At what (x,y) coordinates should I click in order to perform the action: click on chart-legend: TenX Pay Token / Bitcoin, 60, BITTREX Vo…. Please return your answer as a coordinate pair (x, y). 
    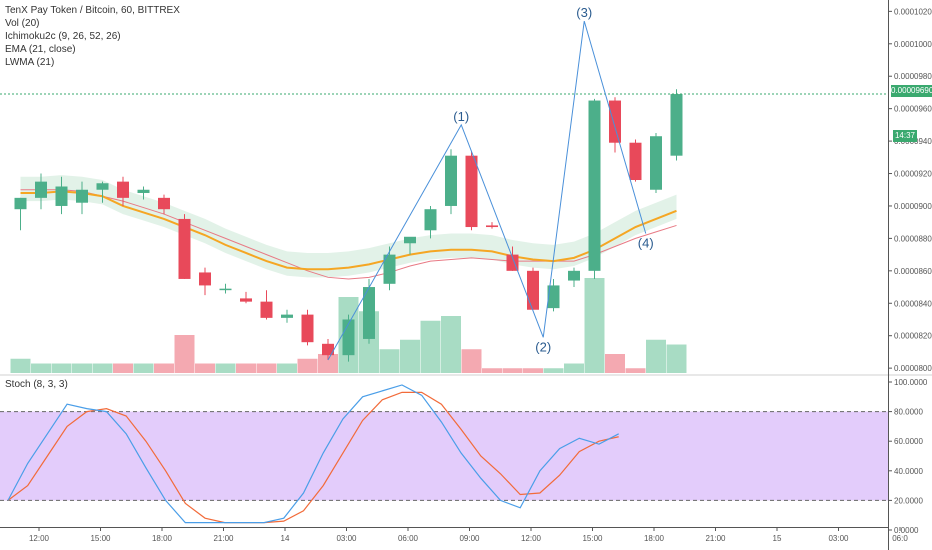
    Looking at the image, I should click on (92, 36).